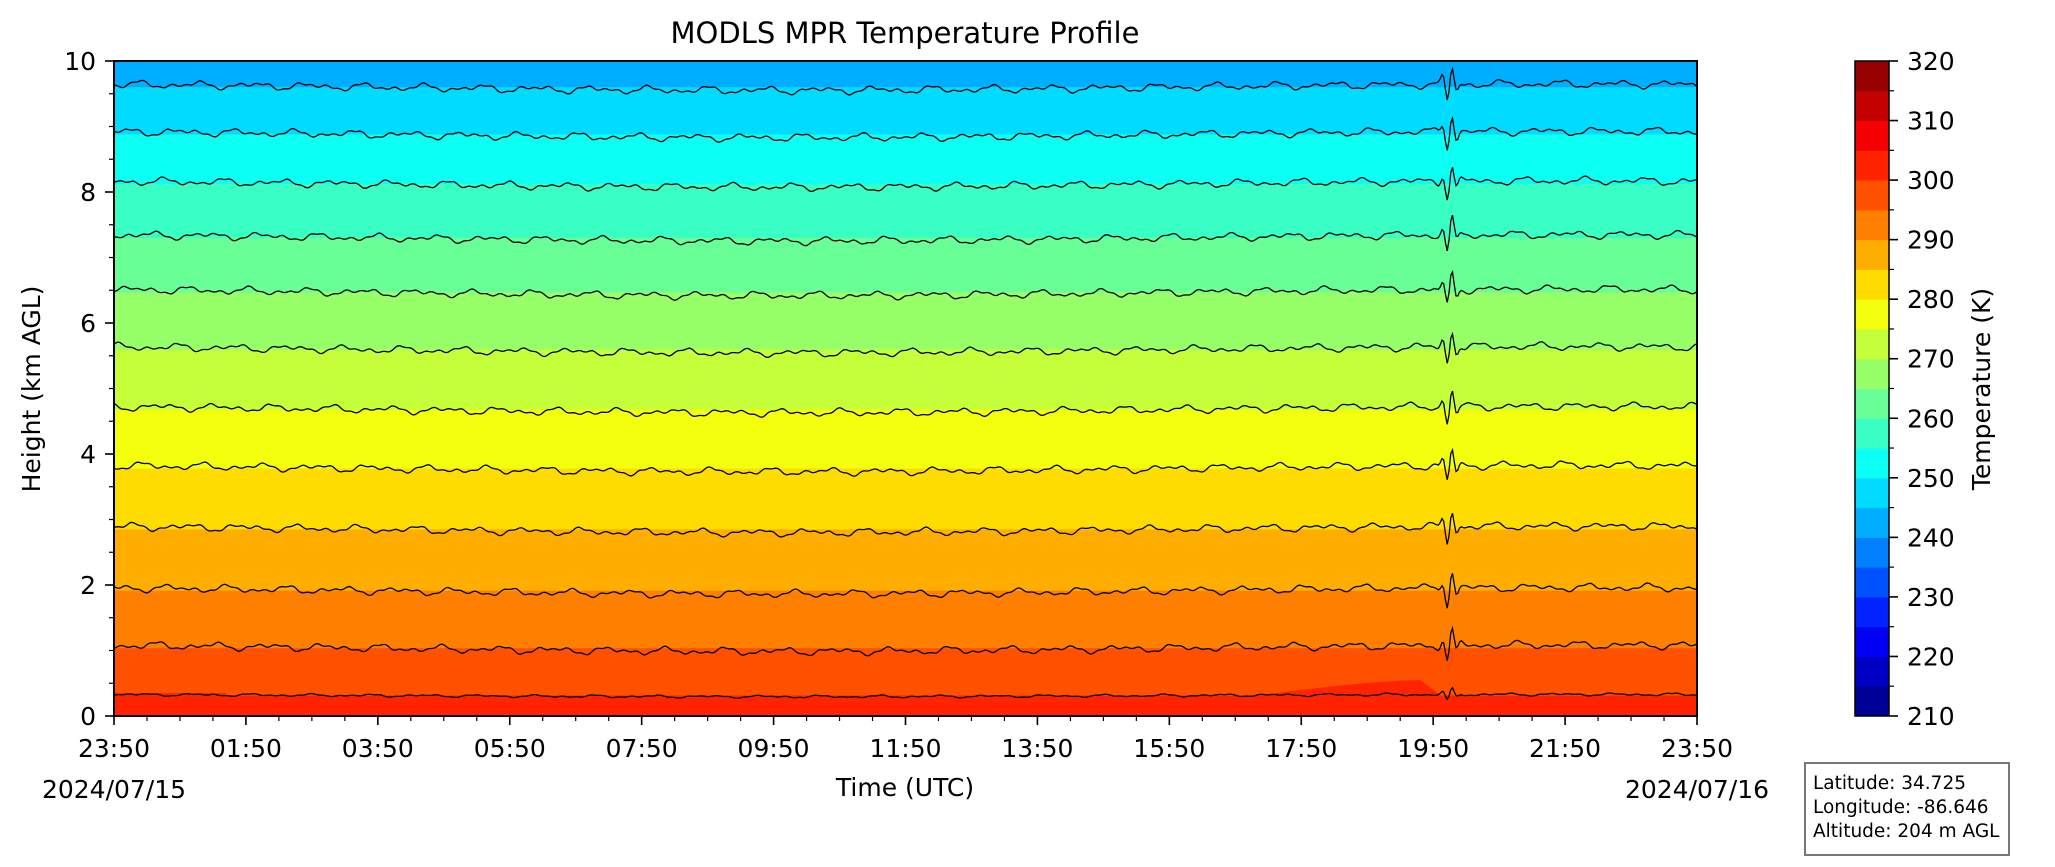  Describe the element at coordinates (170, 704) in the screenshot. I see `warm-surface-patch-morning` at that location.